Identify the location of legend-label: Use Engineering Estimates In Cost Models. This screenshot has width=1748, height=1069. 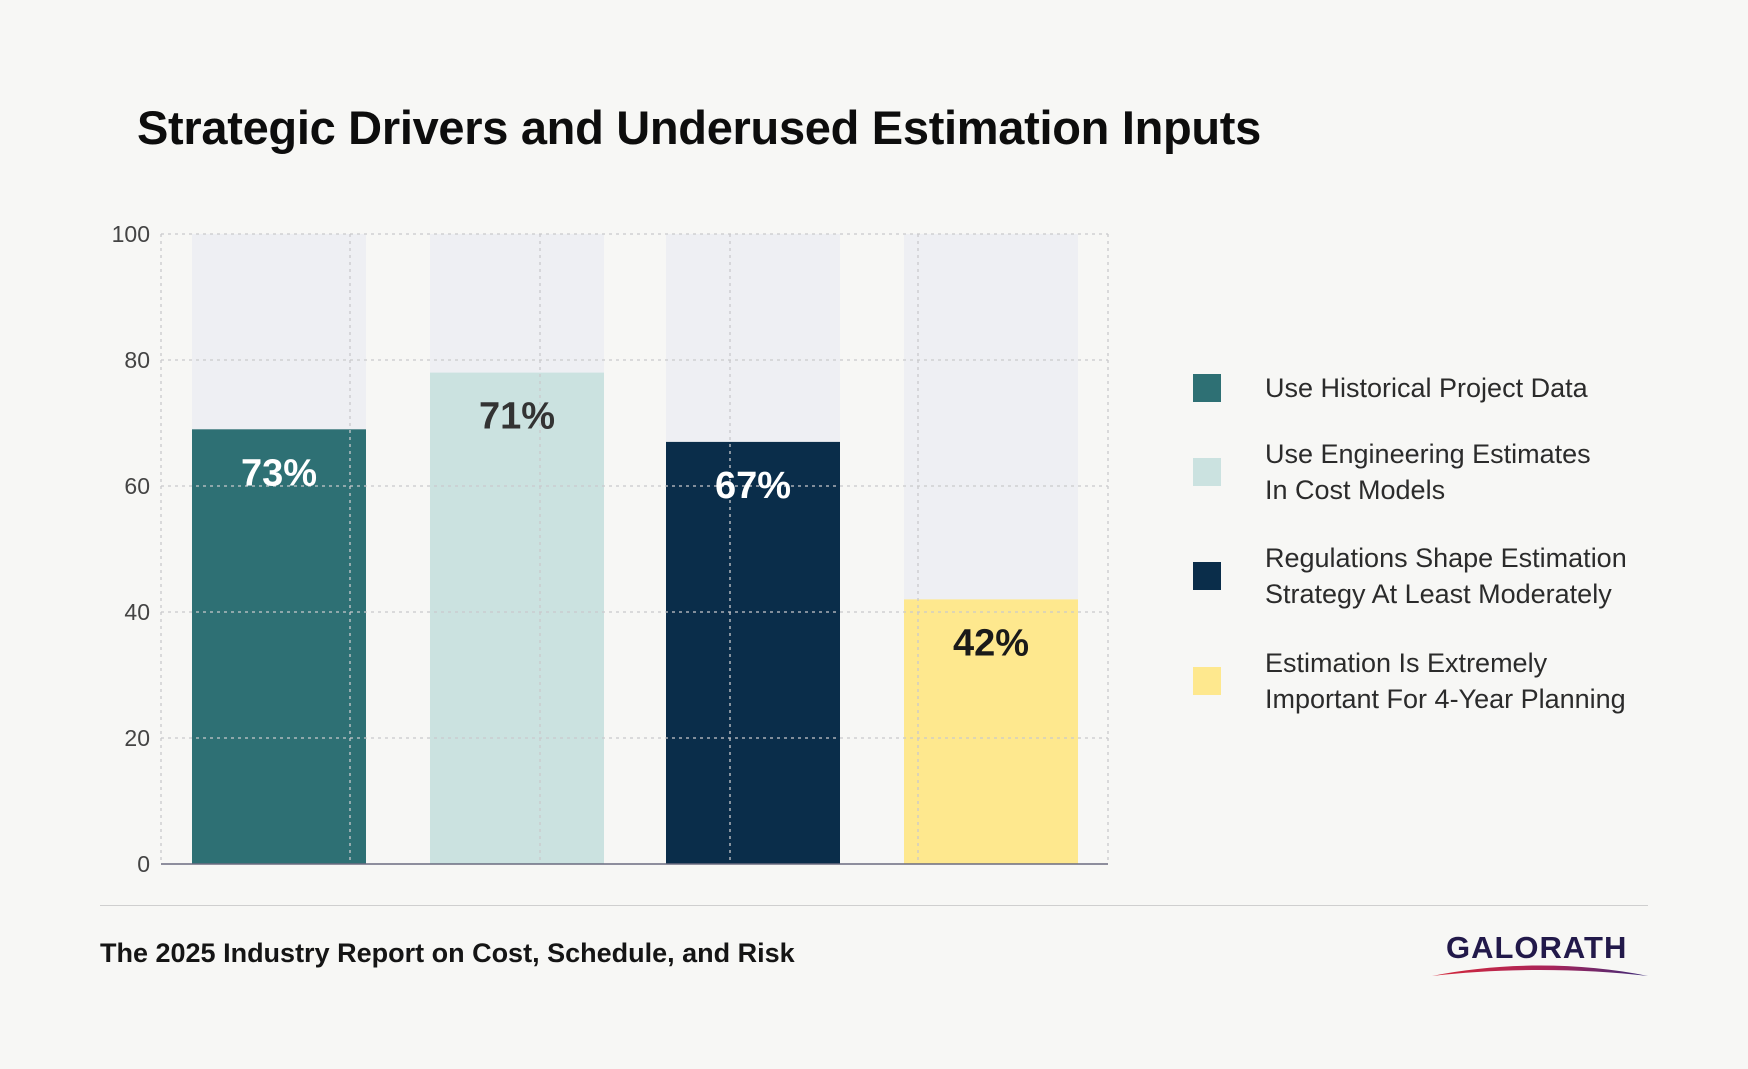
(1428, 472).